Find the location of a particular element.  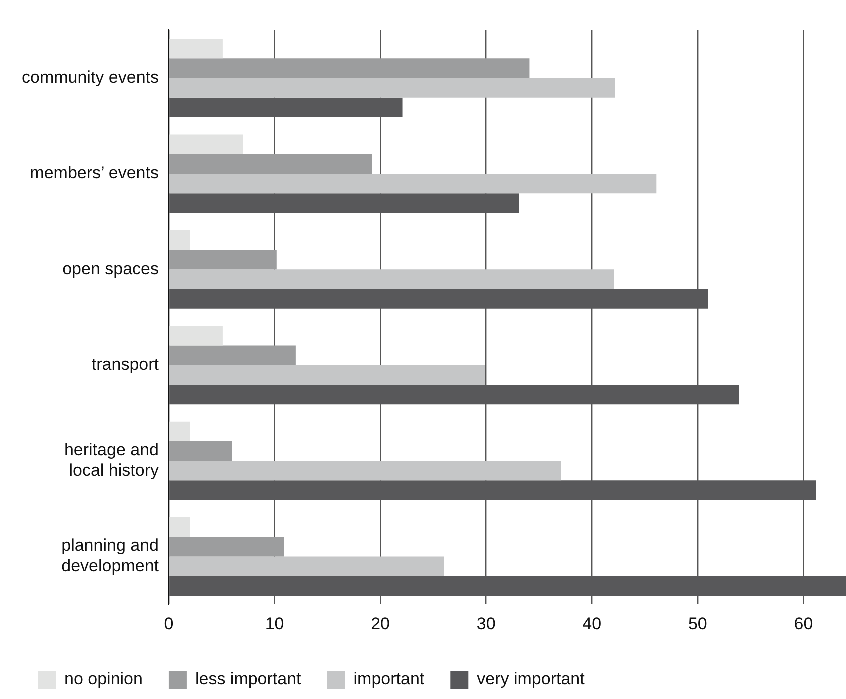

legend-label: important is located at coordinates (389, 679).